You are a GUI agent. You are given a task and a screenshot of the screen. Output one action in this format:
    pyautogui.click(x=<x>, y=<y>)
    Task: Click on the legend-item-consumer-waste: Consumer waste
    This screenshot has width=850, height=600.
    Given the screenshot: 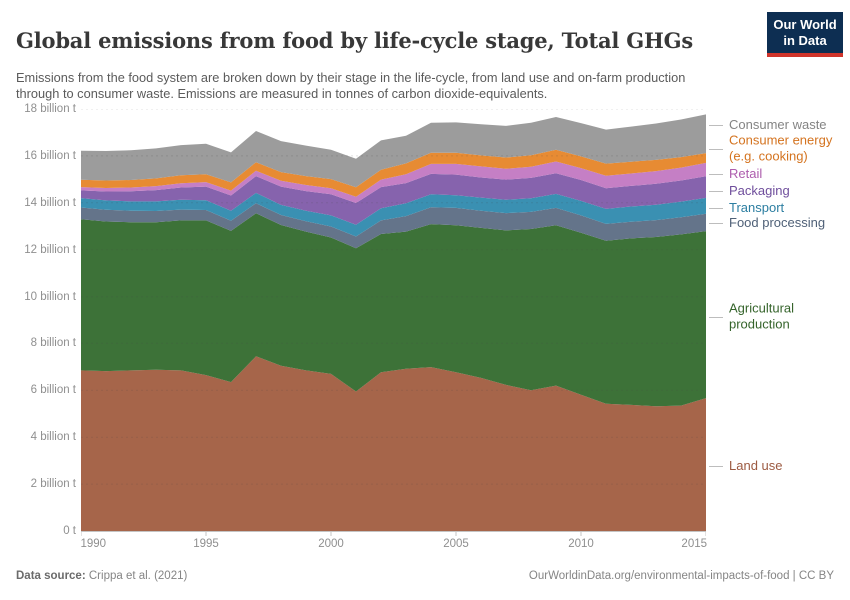 What is the action you would take?
    pyautogui.click(x=778, y=124)
    